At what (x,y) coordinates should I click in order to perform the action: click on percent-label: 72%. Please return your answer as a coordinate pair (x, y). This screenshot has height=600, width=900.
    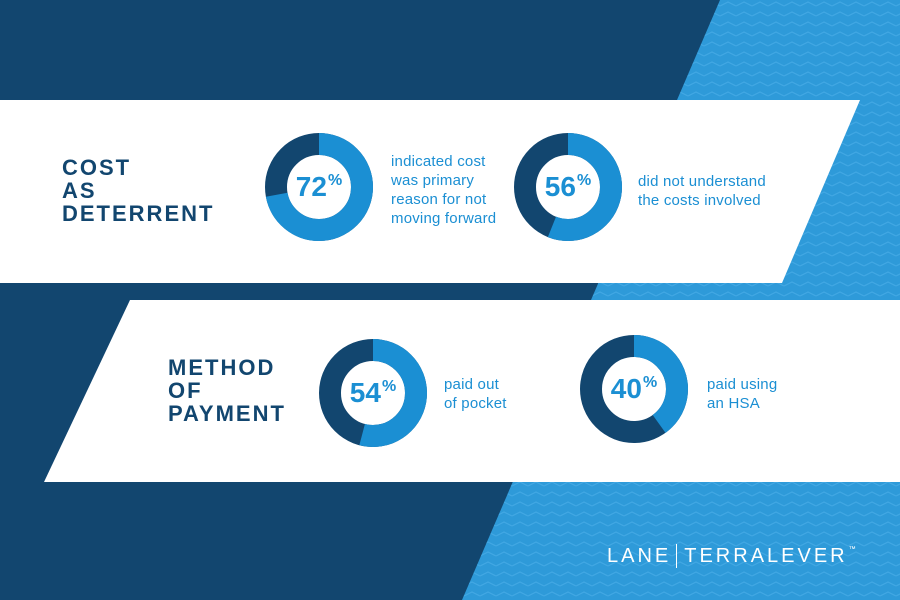
    Looking at the image, I should click on (319, 187).